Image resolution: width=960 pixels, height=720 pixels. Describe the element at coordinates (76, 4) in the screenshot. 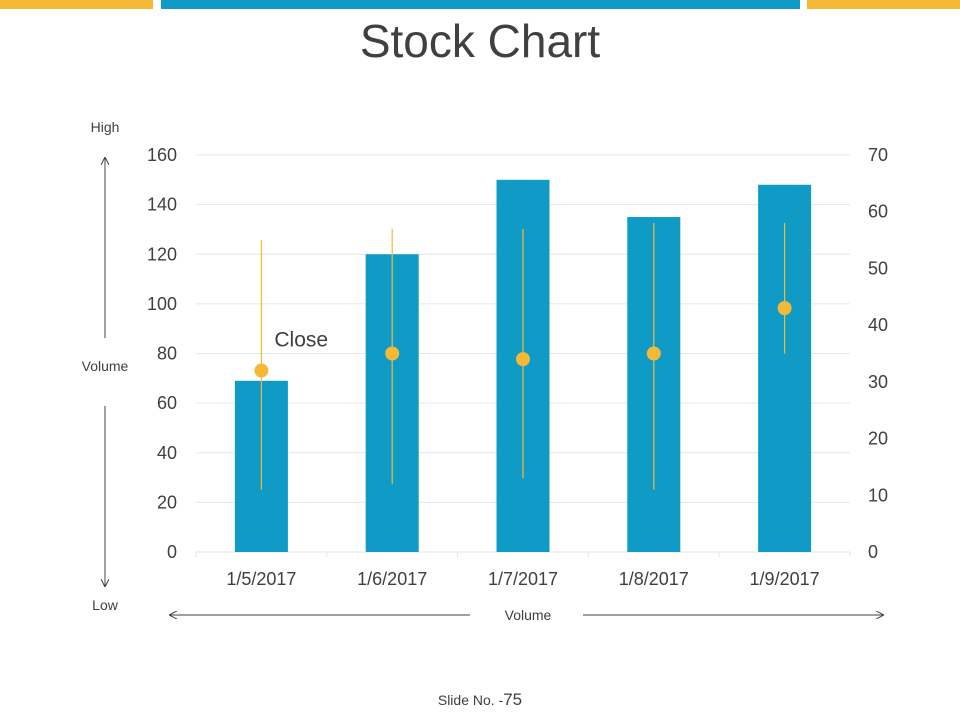

I see `top-accent-left` at that location.